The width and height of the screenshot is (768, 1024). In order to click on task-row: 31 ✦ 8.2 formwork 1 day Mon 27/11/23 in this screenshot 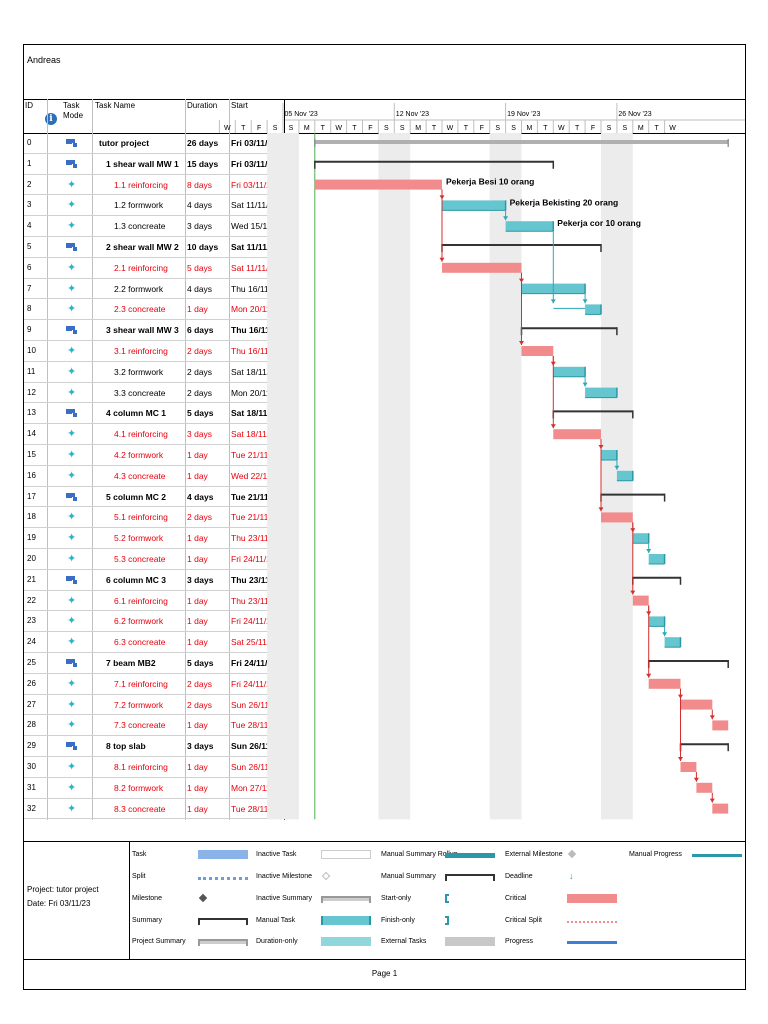, I will do `click(154, 788)`.